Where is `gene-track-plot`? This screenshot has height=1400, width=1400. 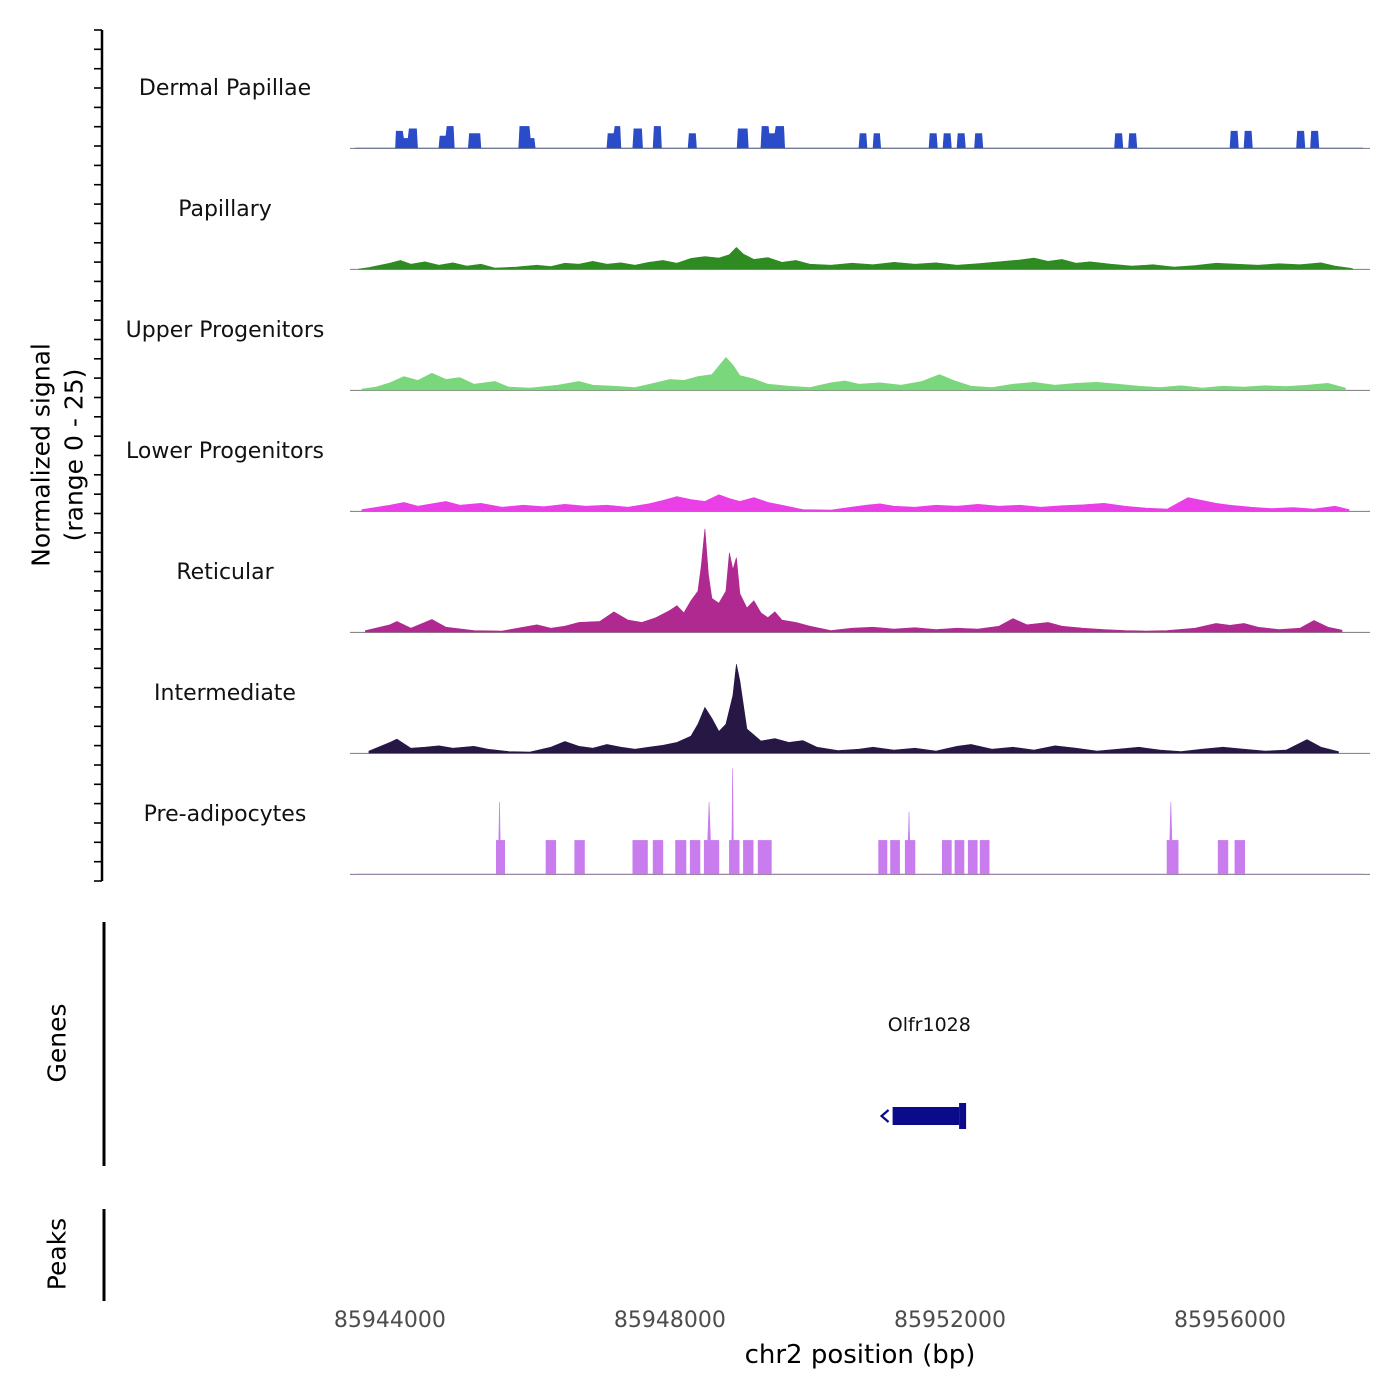 gene-track-plot is located at coordinates (923, 1116).